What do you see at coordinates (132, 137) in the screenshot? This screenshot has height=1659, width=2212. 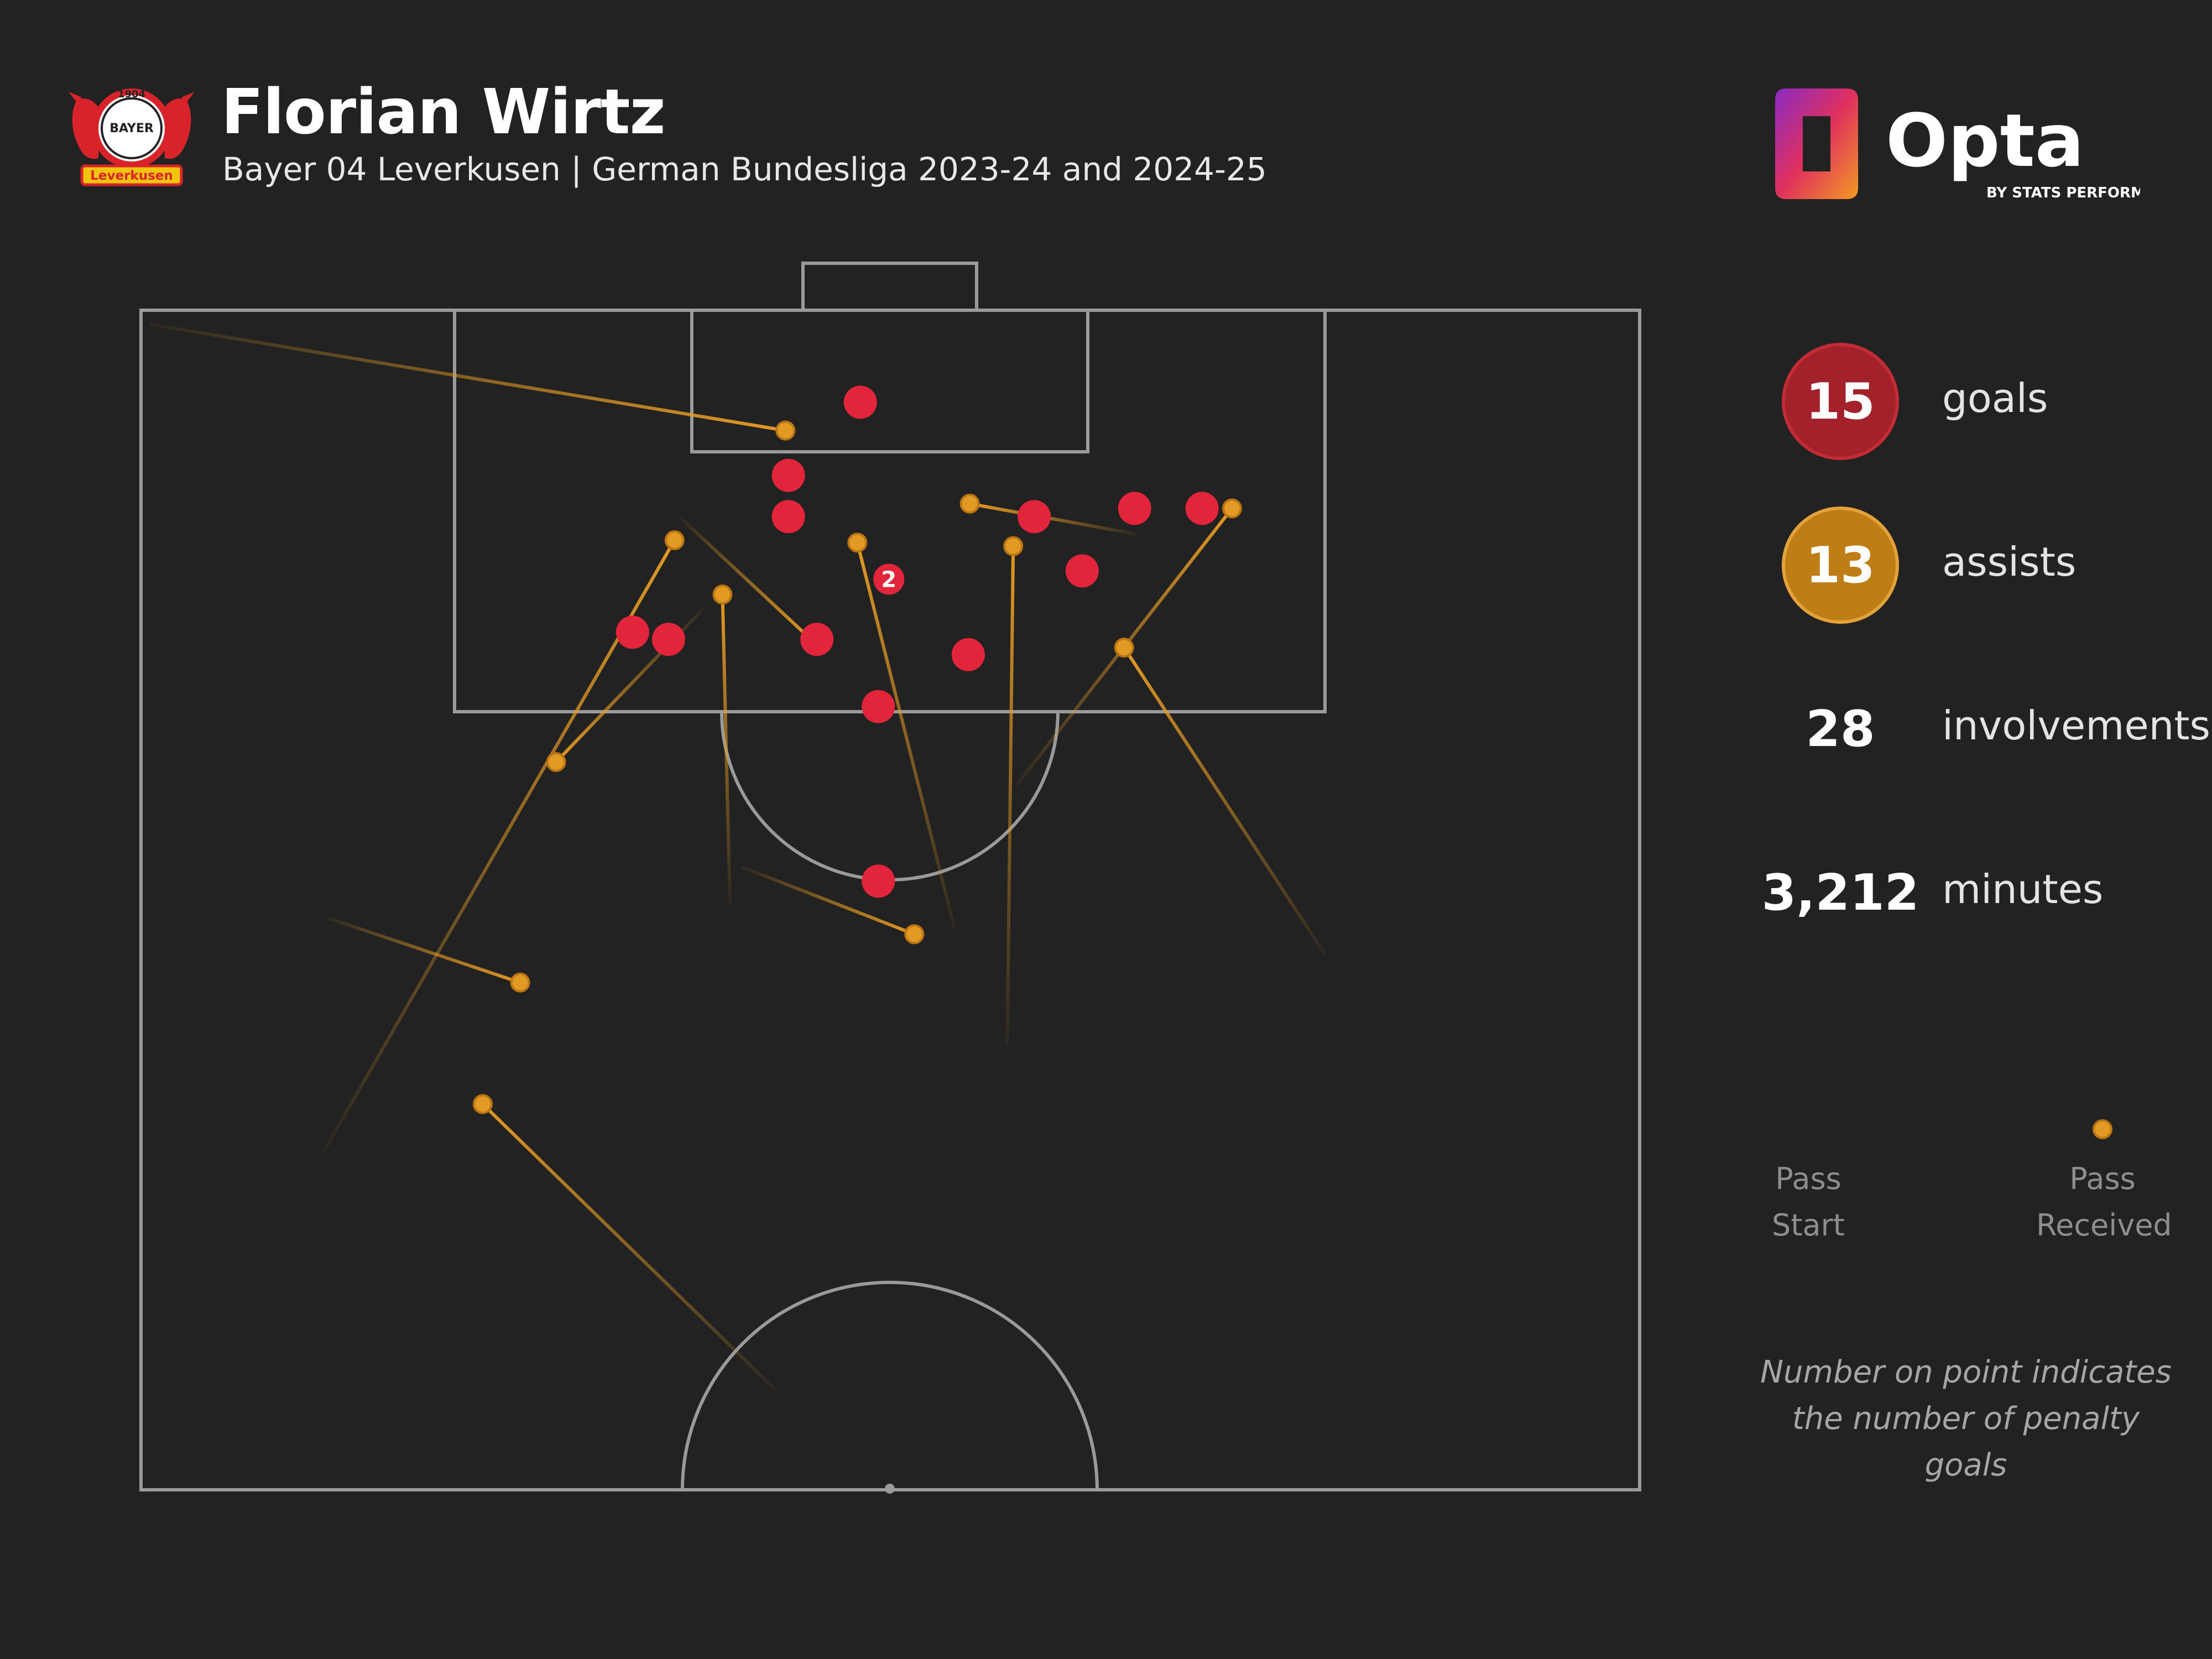 I see `leverkusen-crest-logo: 1904 BAYER Leverkusen` at bounding box center [132, 137].